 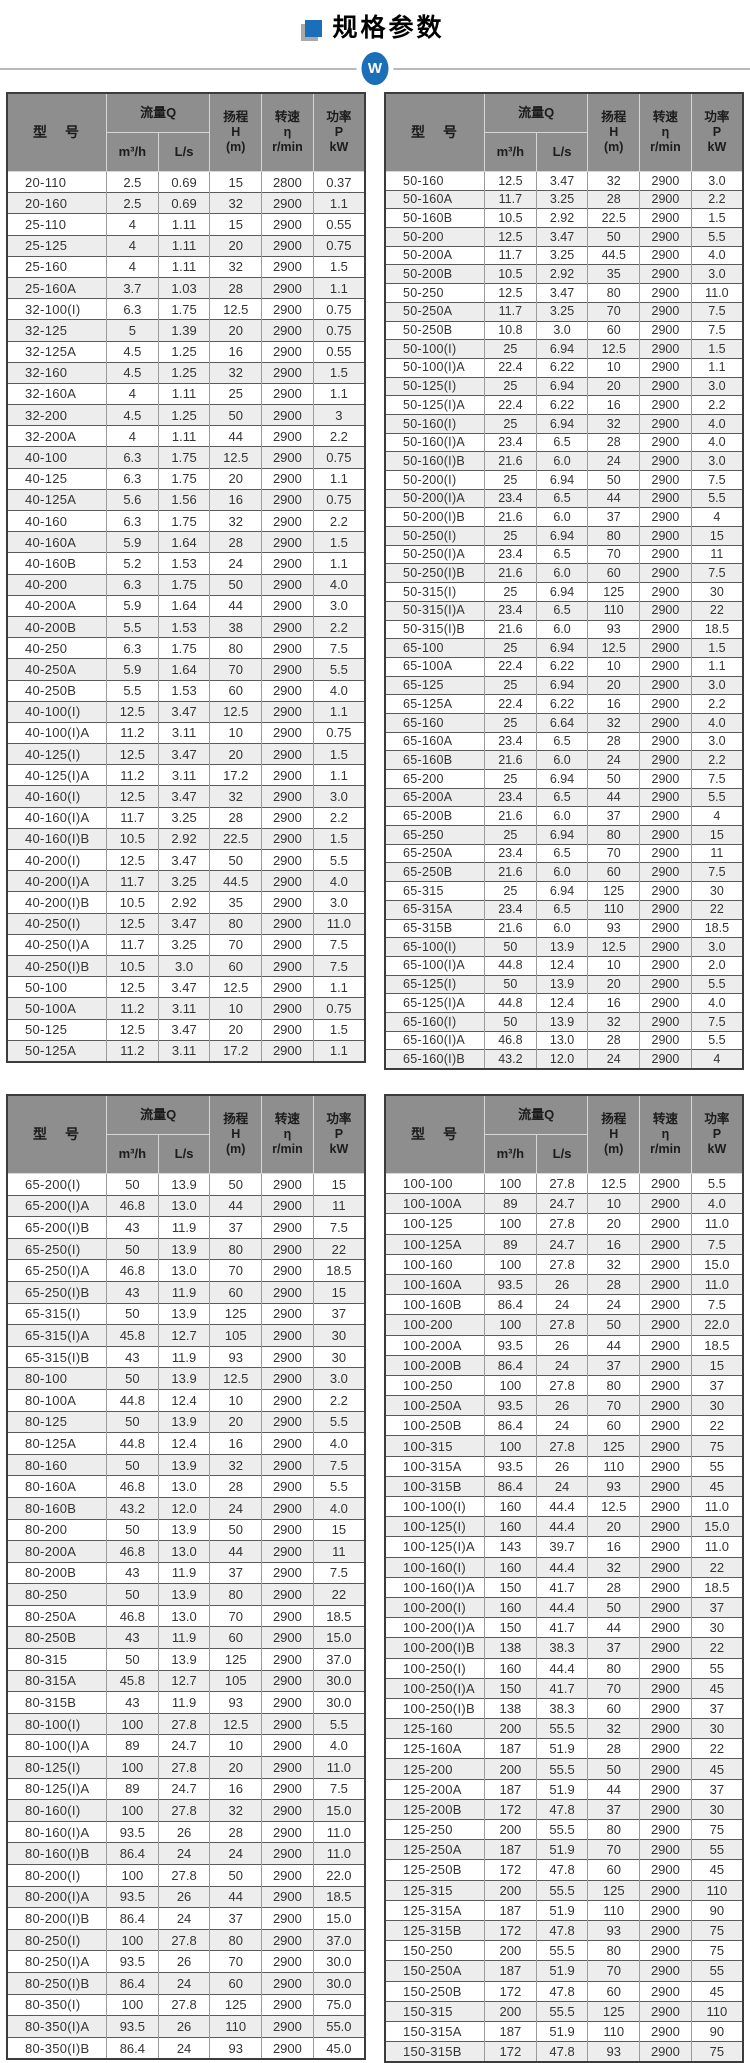 I want to click on model-cell: 65-200A, so click(x=435, y=797).